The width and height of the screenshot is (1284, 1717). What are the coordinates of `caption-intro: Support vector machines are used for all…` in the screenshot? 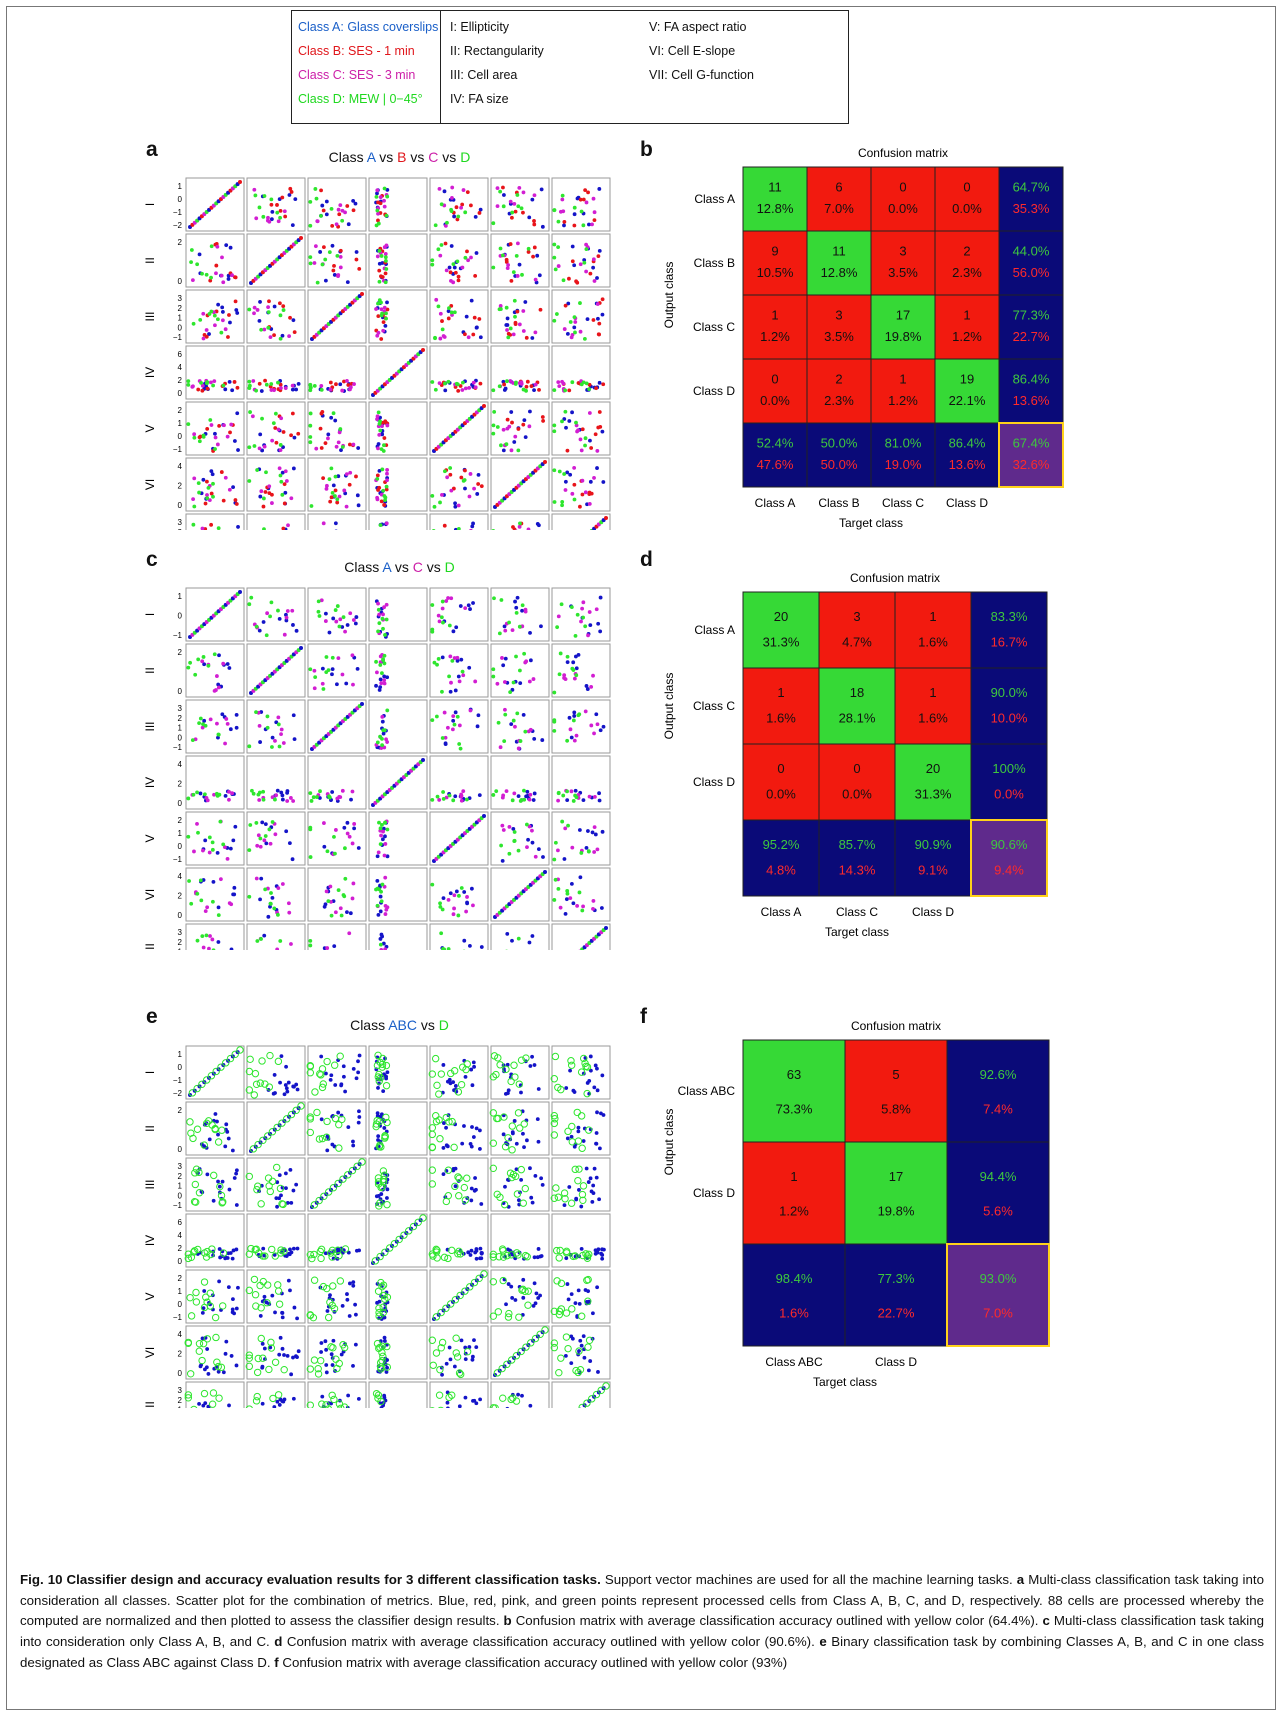 It's located at (808, 1579).